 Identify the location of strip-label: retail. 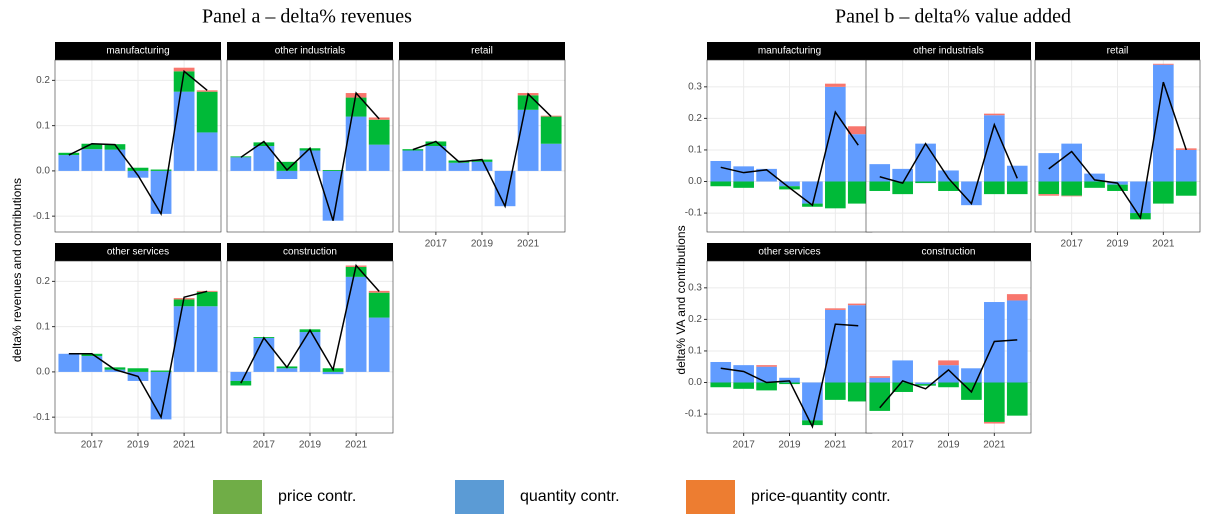
(1118, 51).